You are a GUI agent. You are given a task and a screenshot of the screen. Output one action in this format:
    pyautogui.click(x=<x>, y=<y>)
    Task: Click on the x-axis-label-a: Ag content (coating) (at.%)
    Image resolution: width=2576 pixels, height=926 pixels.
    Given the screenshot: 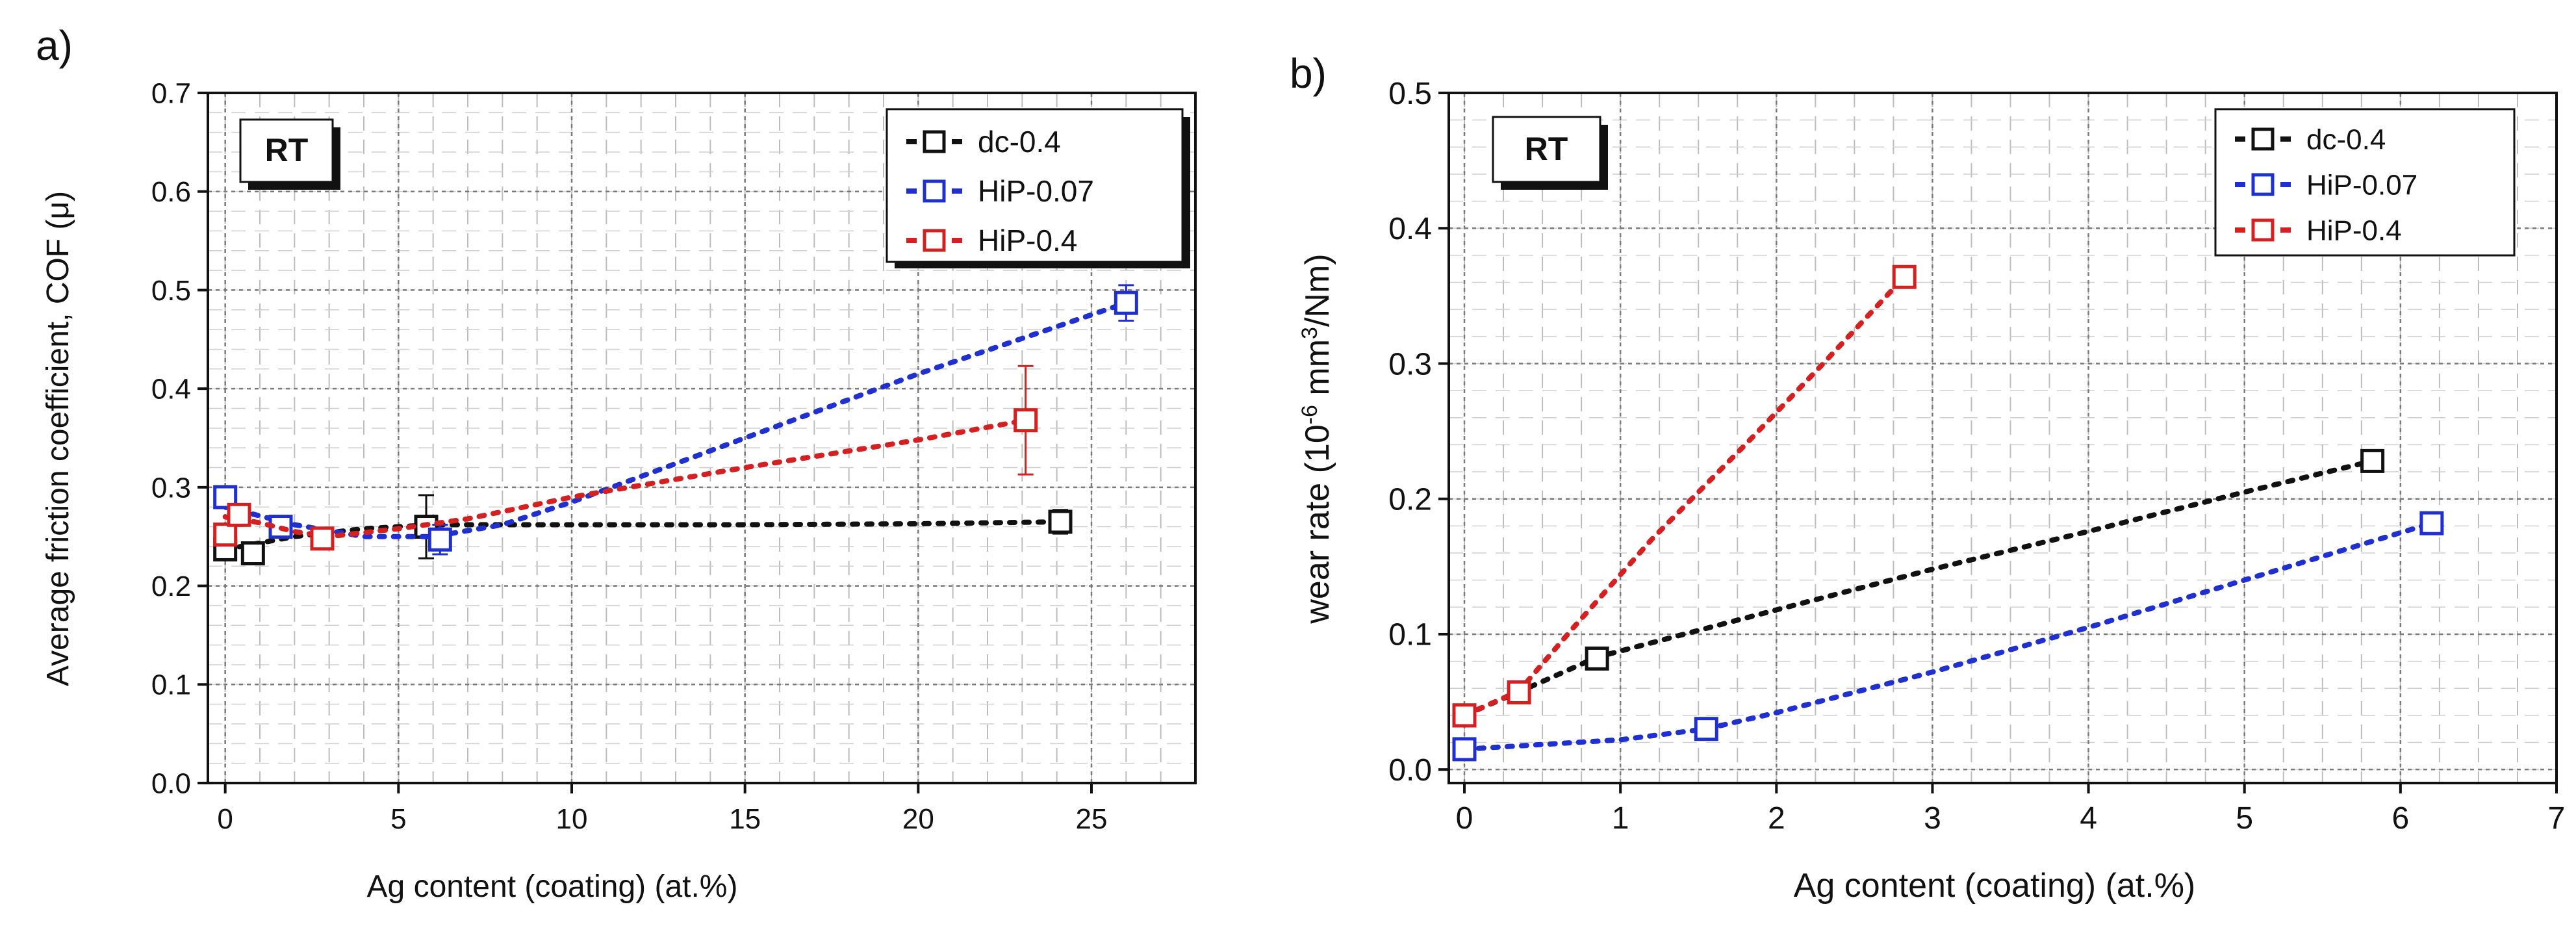 What is the action you would take?
    pyautogui.click(x=552, y=886)
    